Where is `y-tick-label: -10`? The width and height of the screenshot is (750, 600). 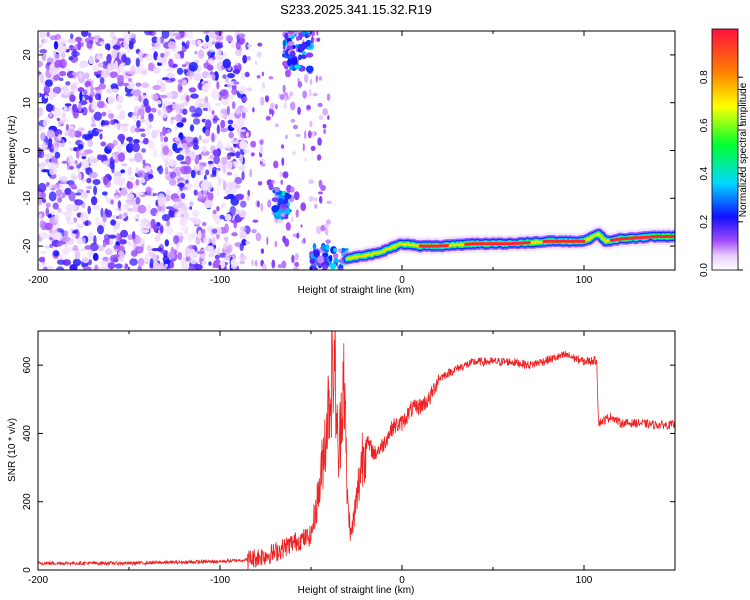 y-tick-label: -10 is located at coordinates (27, 198).